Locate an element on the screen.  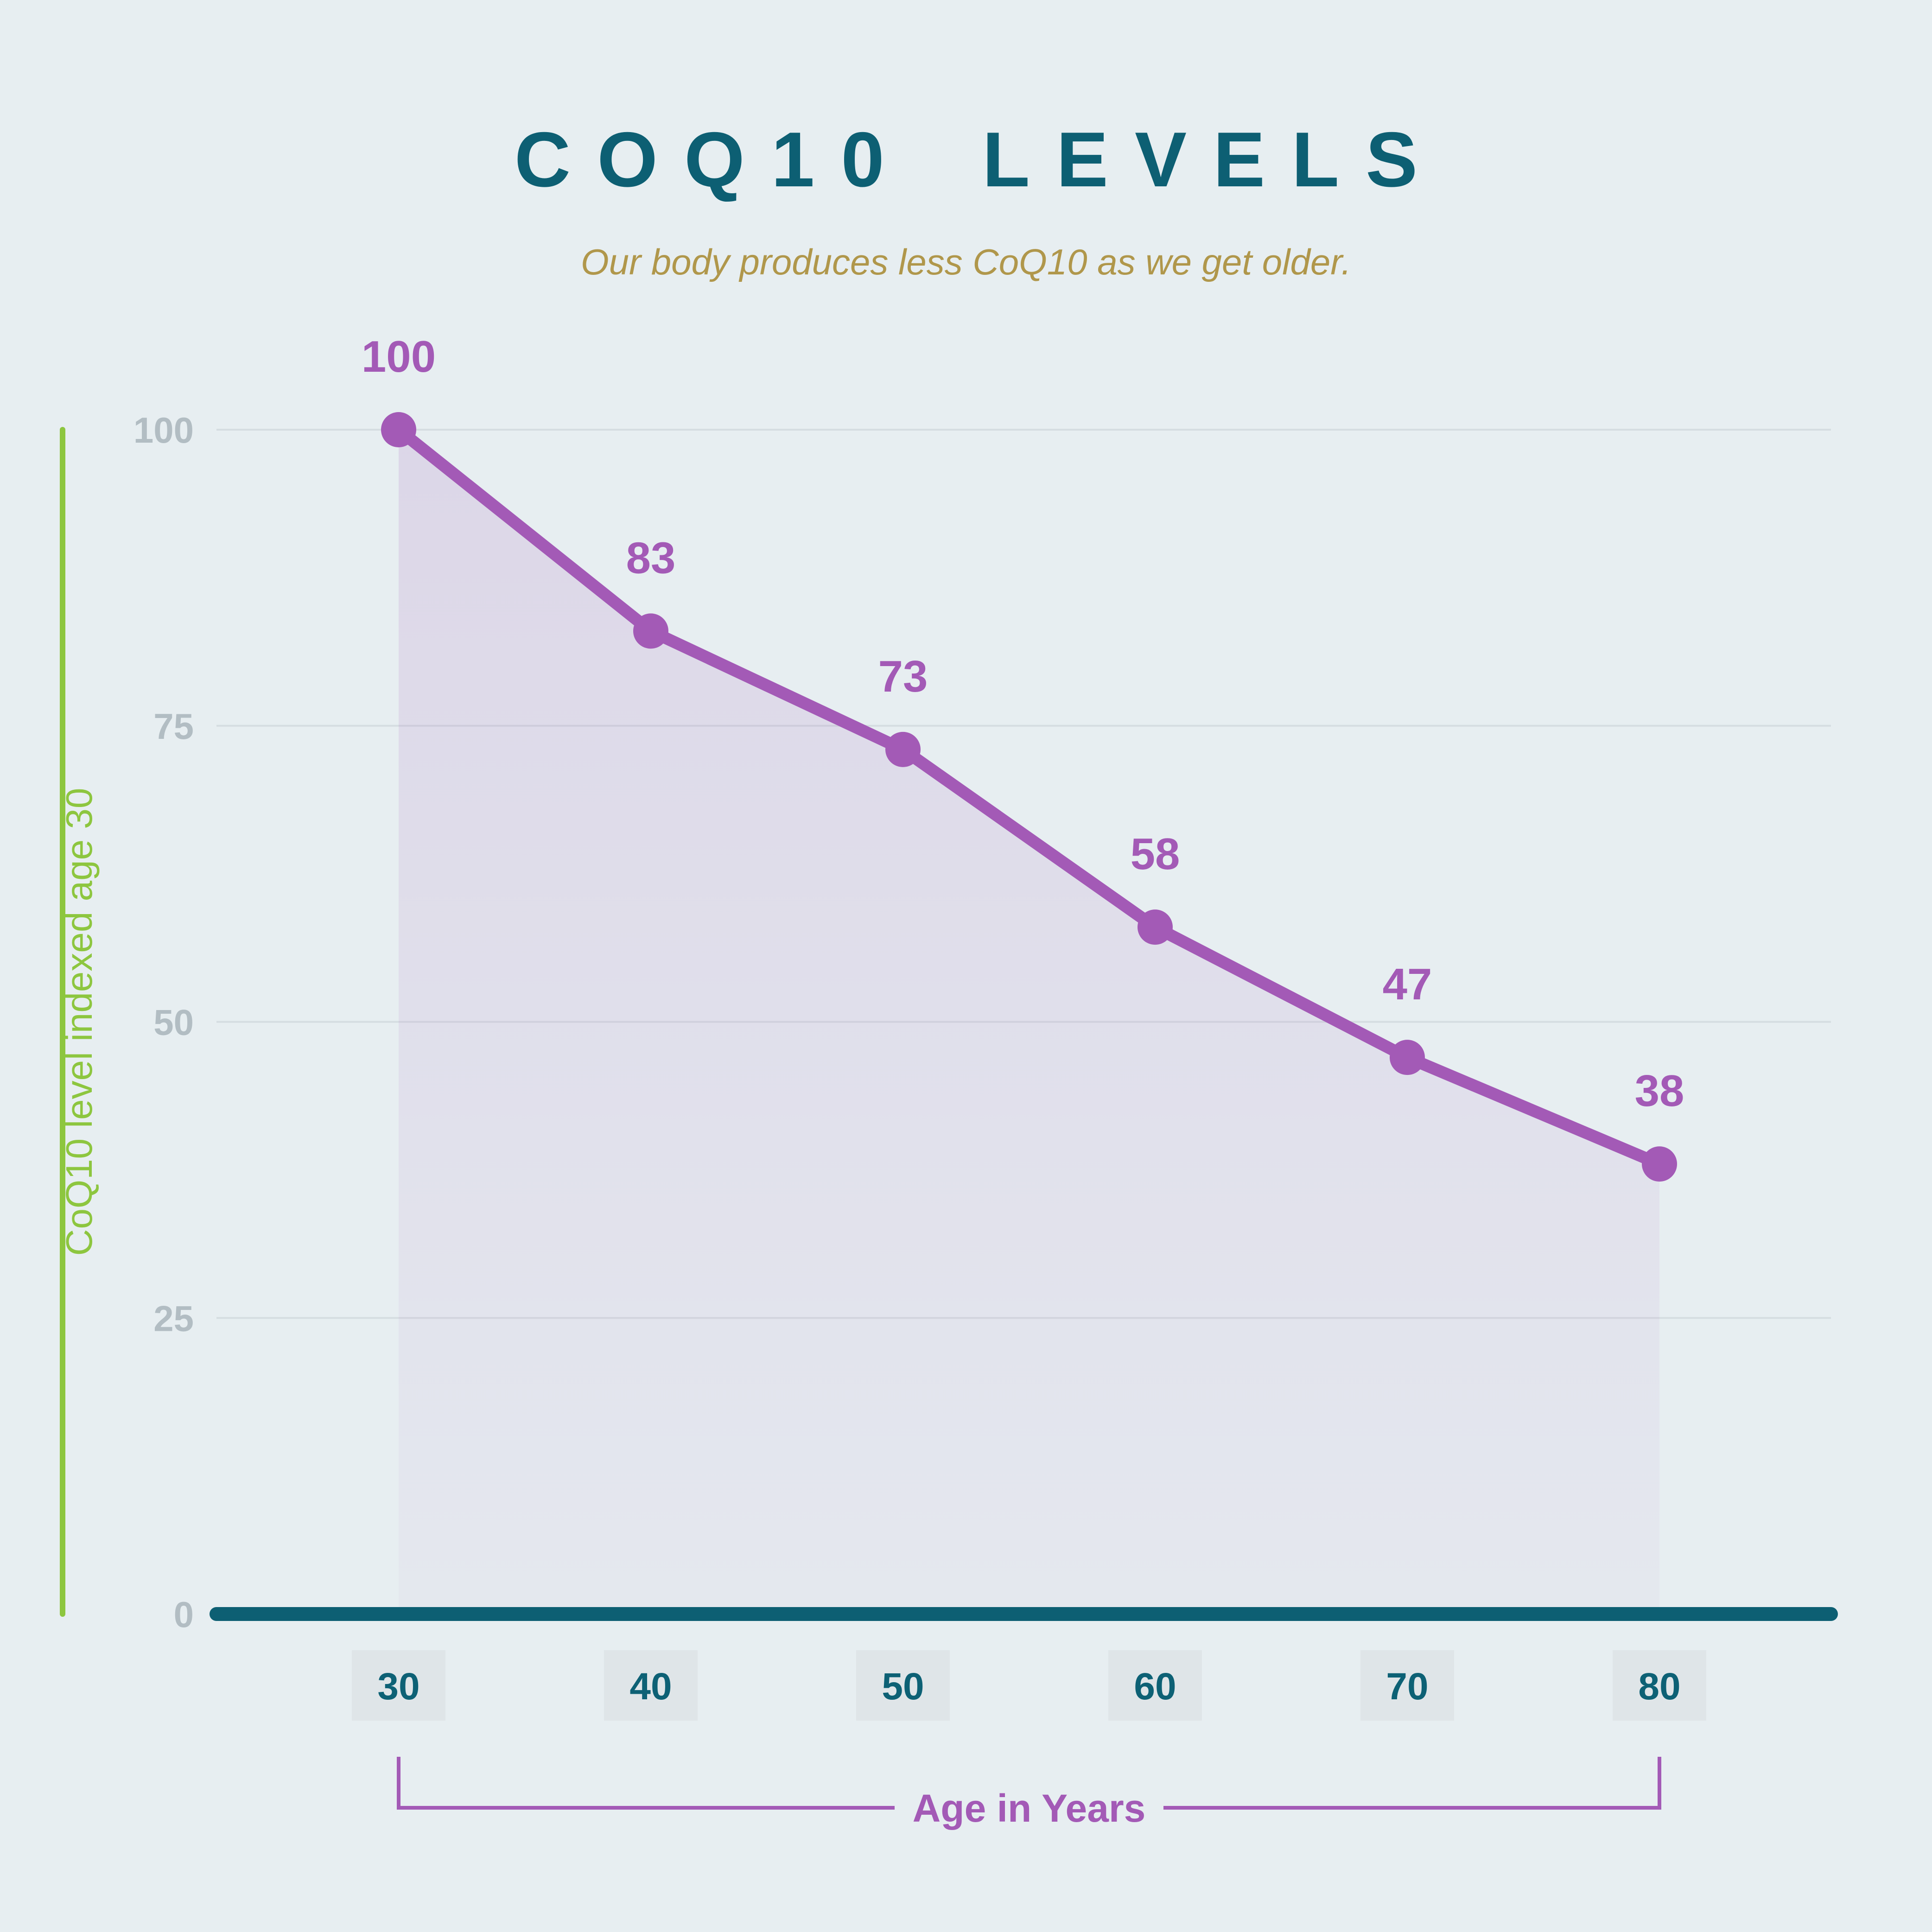
bracket-right is located at coordinates (1412, 1783).